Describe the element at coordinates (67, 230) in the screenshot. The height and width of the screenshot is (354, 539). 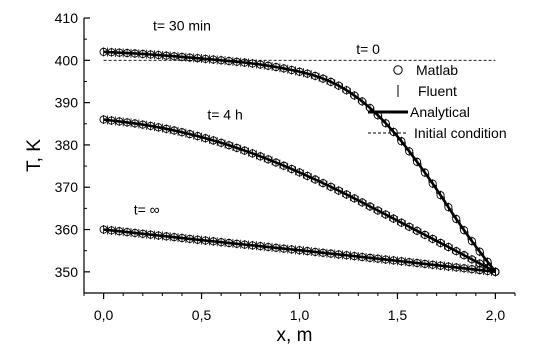
I see `y-tick-label: 360` at that location.